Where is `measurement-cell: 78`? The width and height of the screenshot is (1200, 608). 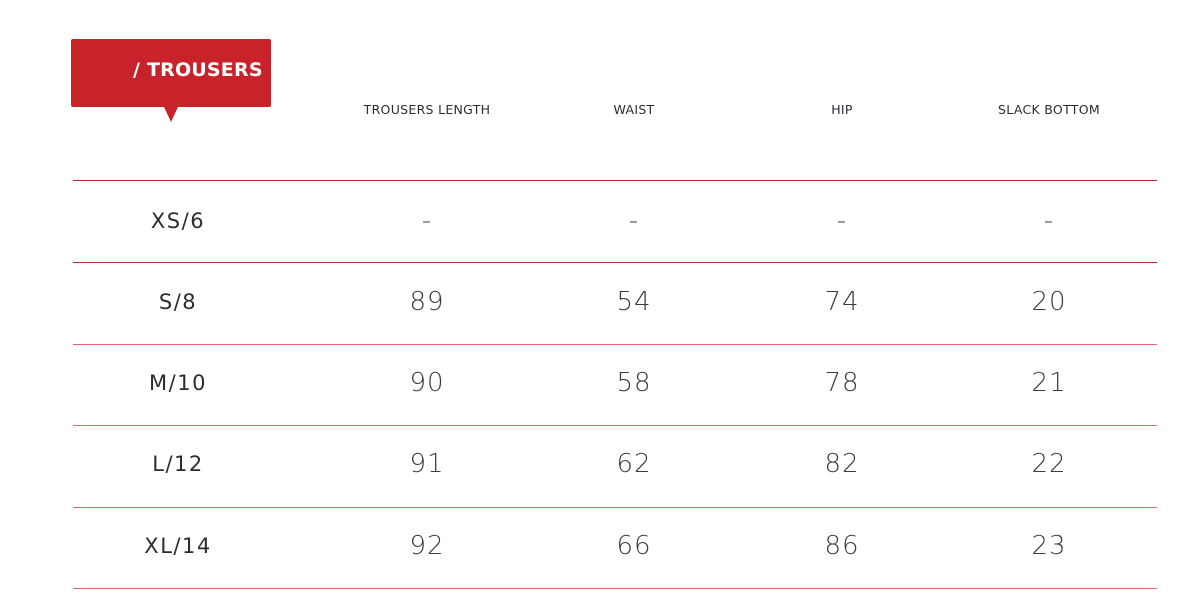 measurement-cell: 78 is located at coordinates (842, 383).